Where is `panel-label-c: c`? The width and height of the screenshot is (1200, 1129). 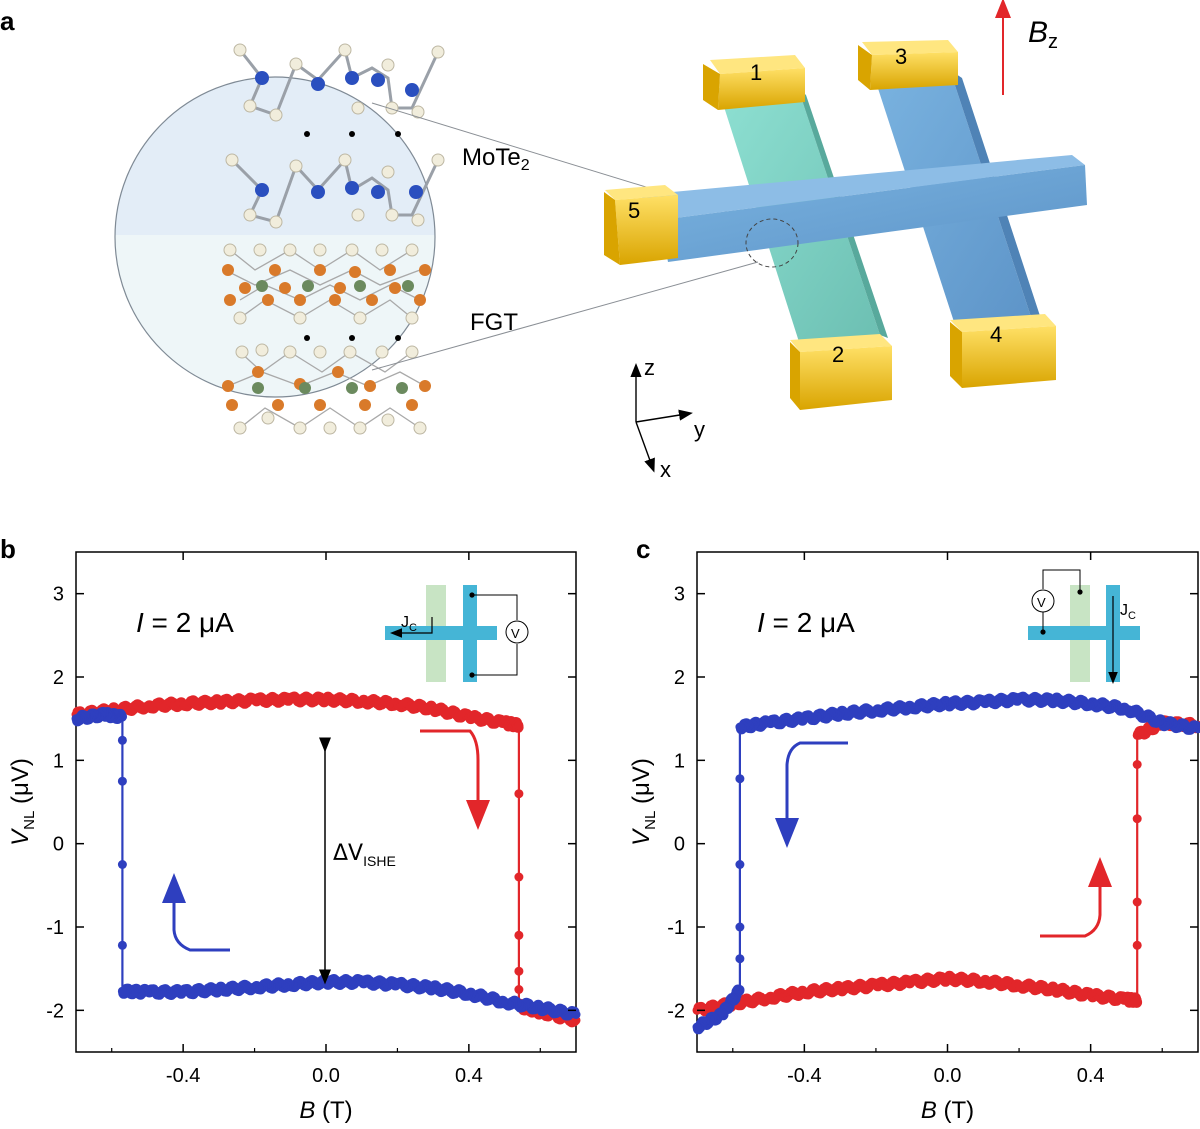
panel-label-c: c is located at coordinates (643, 549).